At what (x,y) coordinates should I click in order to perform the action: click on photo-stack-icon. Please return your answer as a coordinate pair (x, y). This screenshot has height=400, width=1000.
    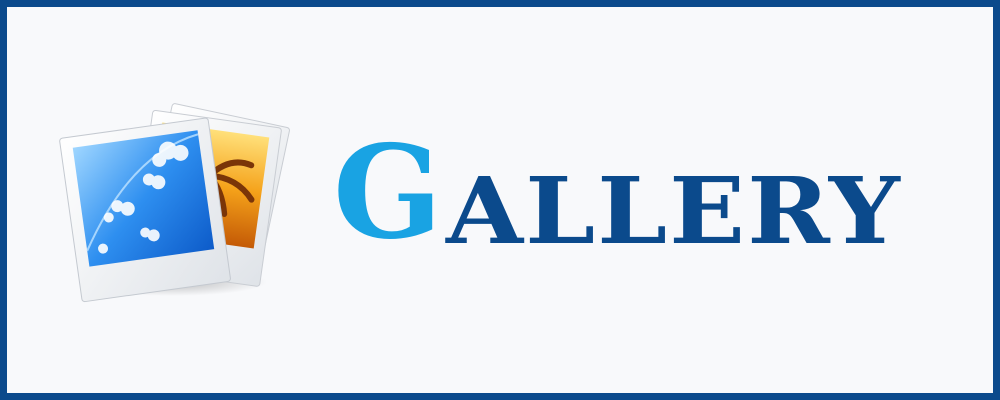
    Looking at the image, I should click on (177, 199).